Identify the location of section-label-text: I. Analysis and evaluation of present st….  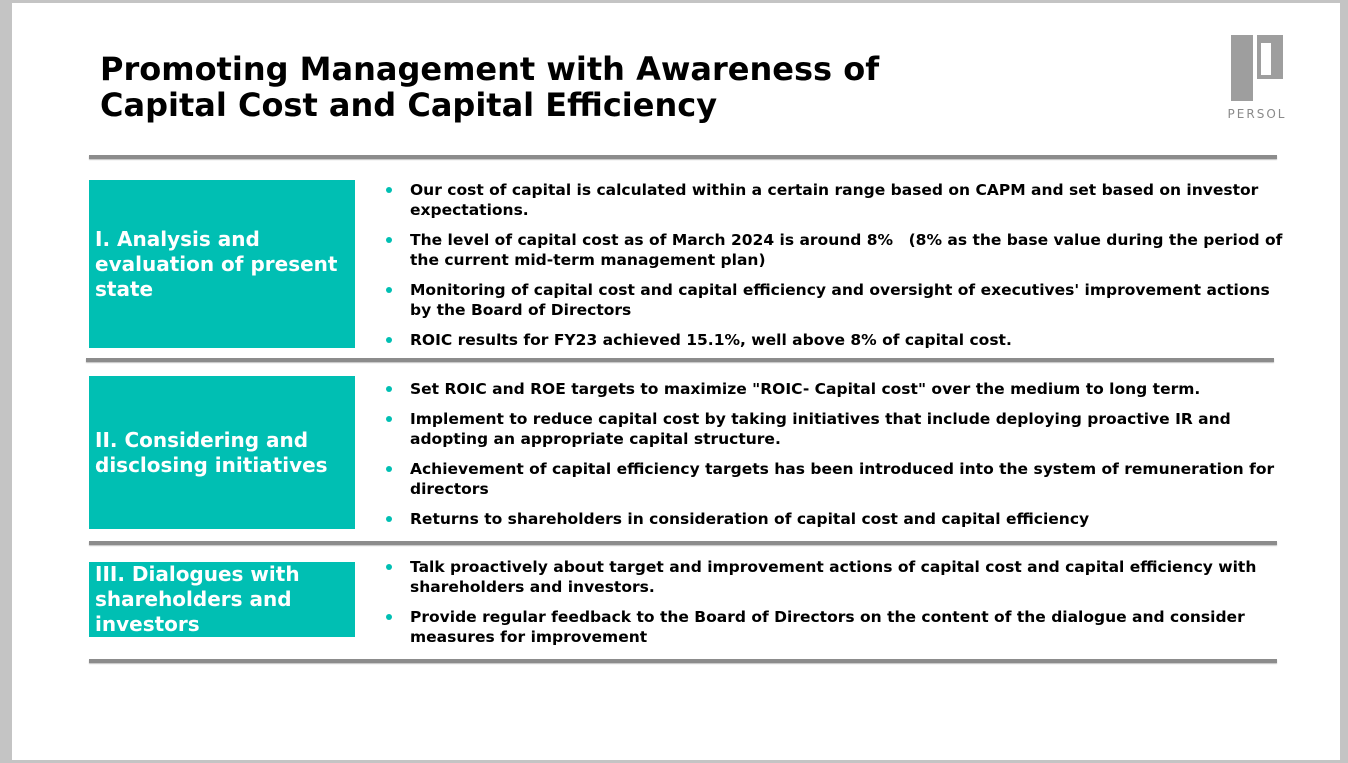
(216, 263).